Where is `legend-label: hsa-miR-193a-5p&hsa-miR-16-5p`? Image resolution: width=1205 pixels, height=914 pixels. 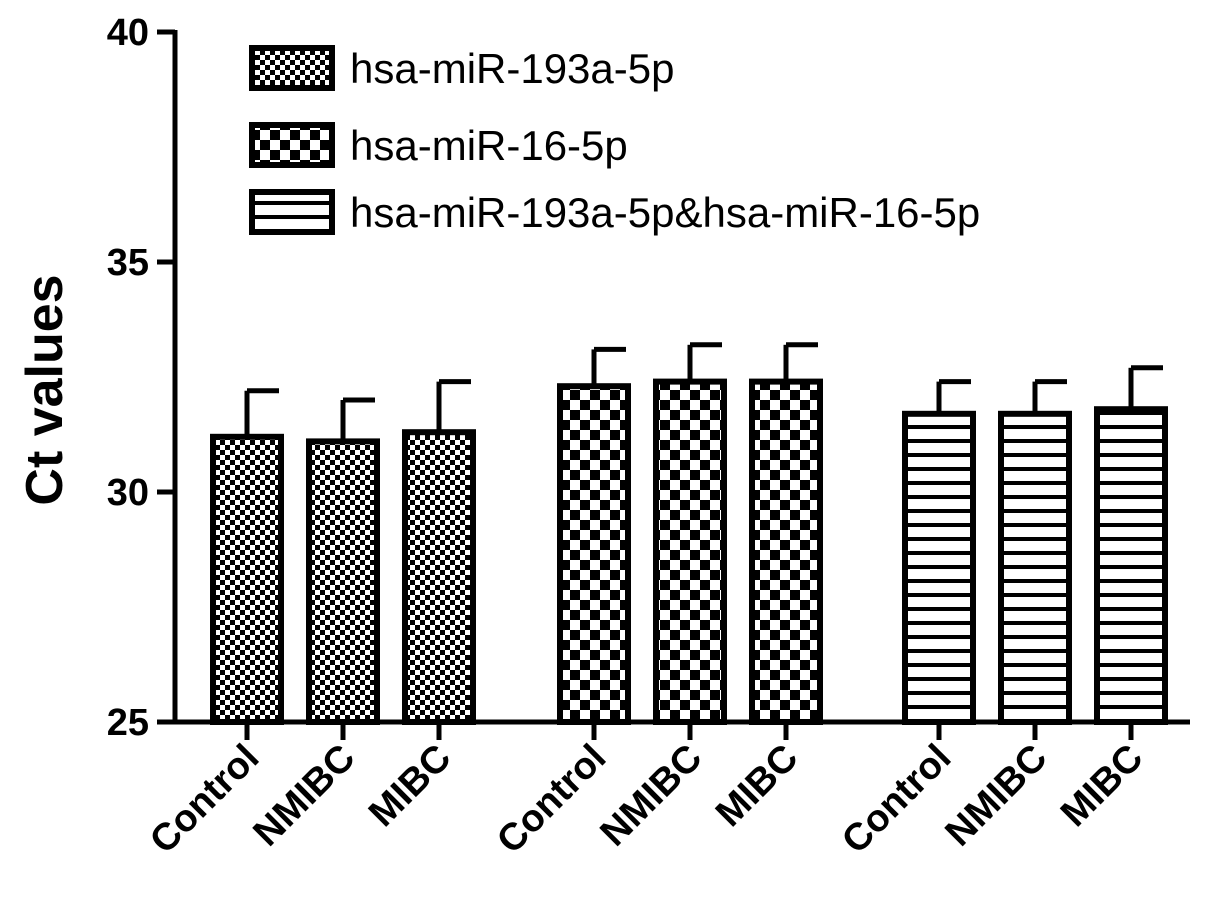 legend-label: hsa-miR-193a-5p&hsa-miR-16-5p is located at coordinates (665, 212).